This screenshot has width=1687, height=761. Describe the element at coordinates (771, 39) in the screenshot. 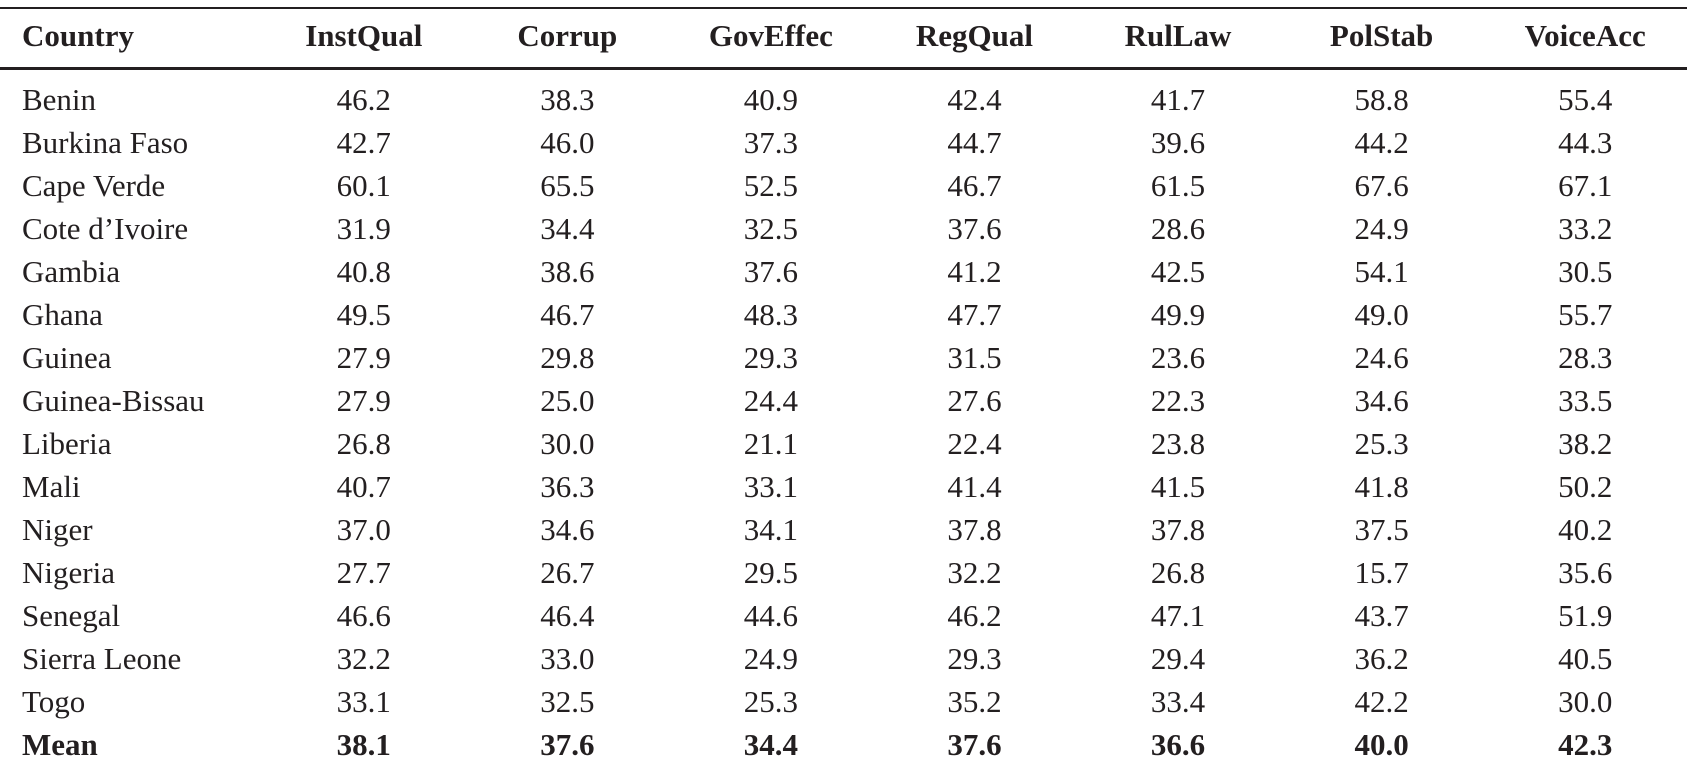

I see `column-header-goveffec: GovEffec` at that location.